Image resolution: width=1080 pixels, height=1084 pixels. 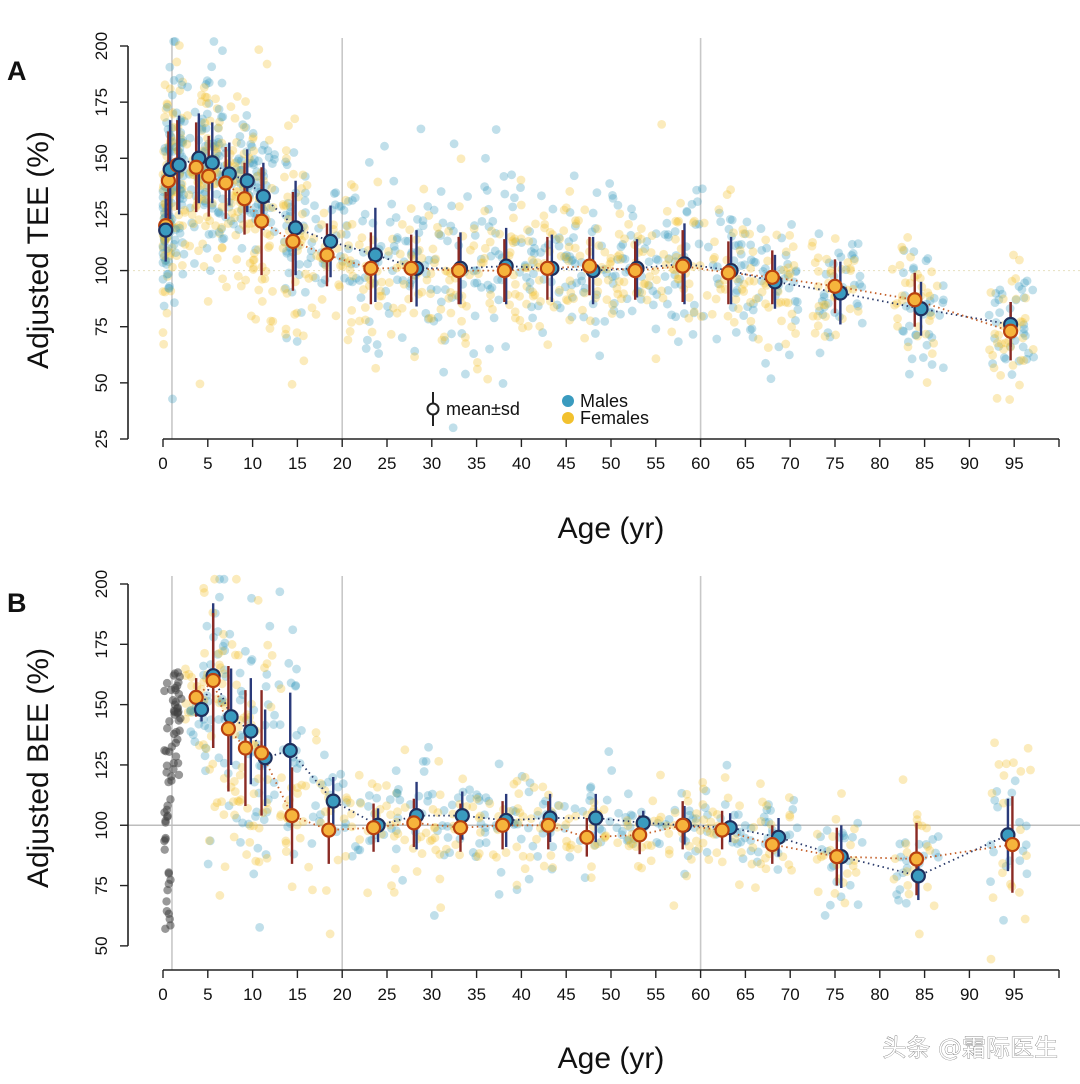 I want to click on legend-males-label: Males, so click(x=604, y=401).